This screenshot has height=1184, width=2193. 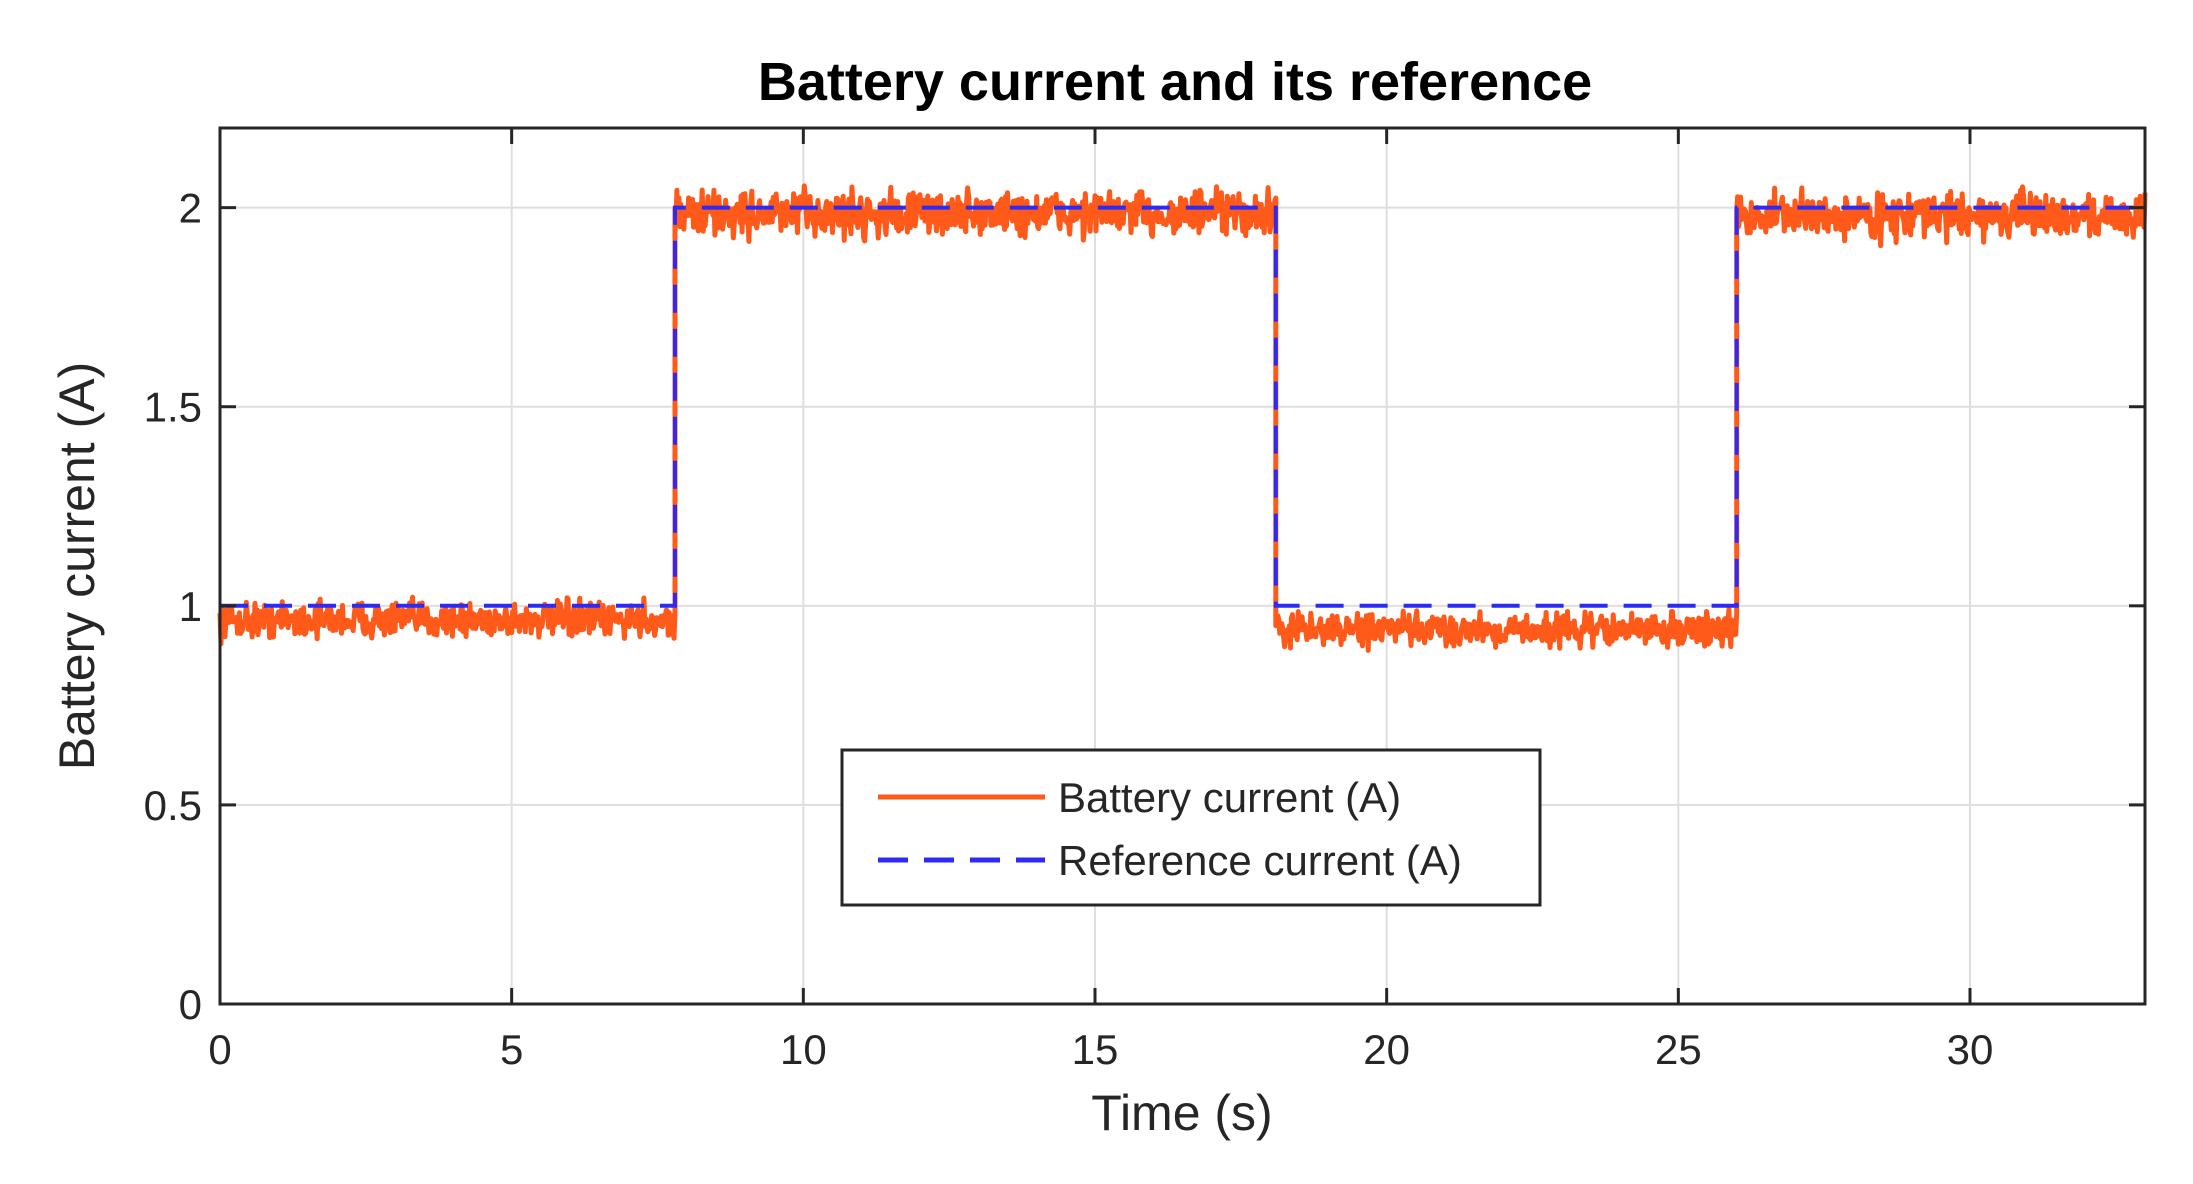 I want to click on legend-box, so click(x=1191, y=827).